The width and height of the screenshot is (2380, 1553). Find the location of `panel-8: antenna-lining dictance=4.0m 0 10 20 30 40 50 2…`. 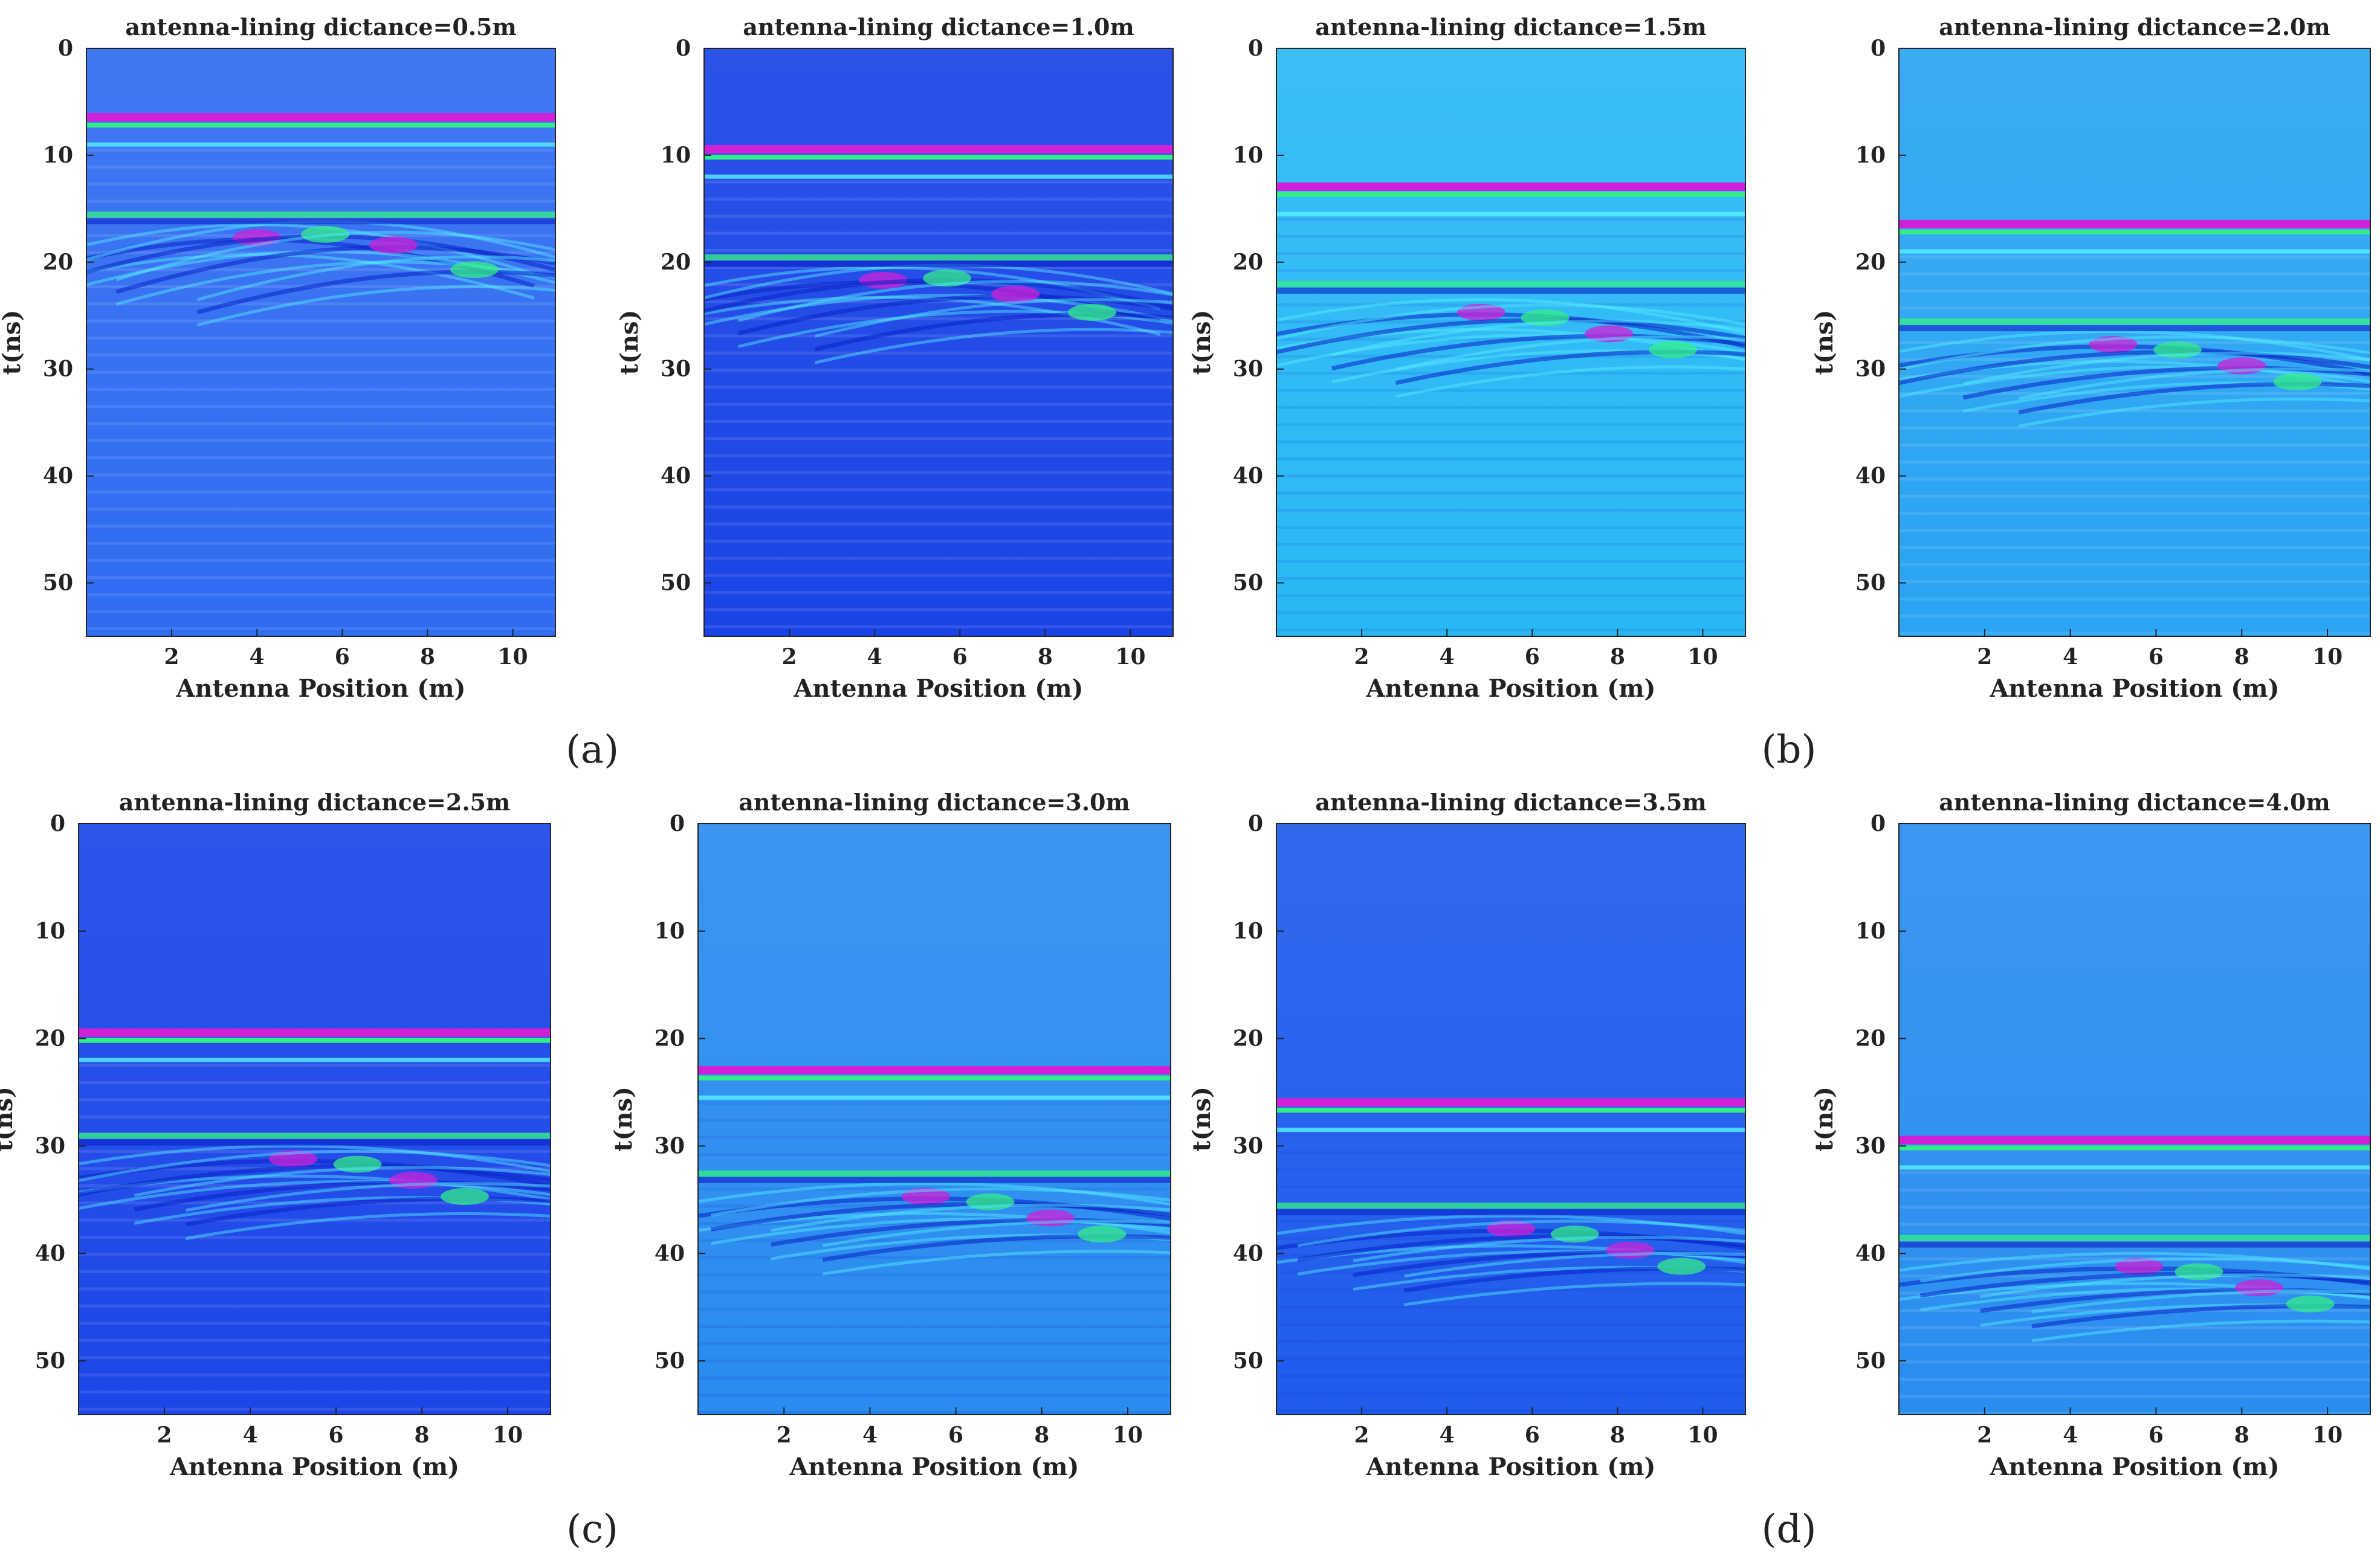

panel-8: antenna-lining dictance=4.0m 0 10 20 30 40 50 2… is located at coordinates (2090, 1135).